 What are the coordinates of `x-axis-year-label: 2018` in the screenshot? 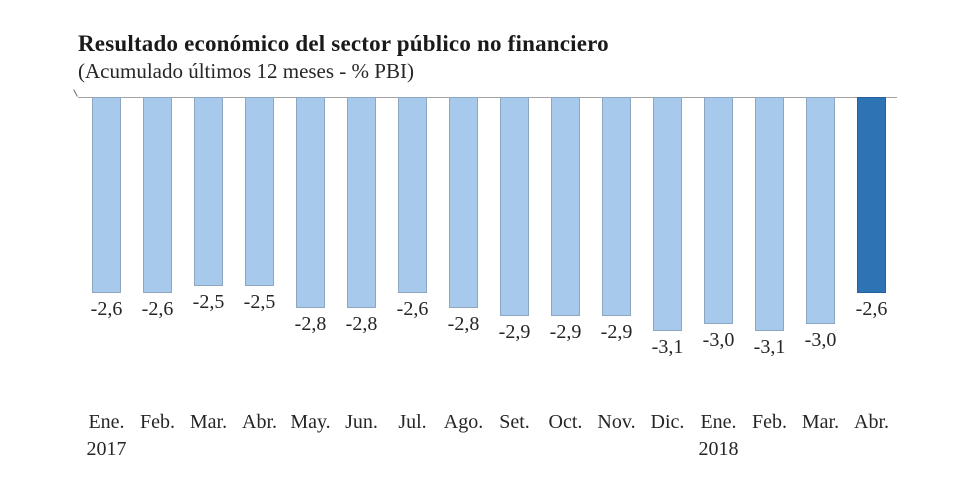 It's located at (718, 449).